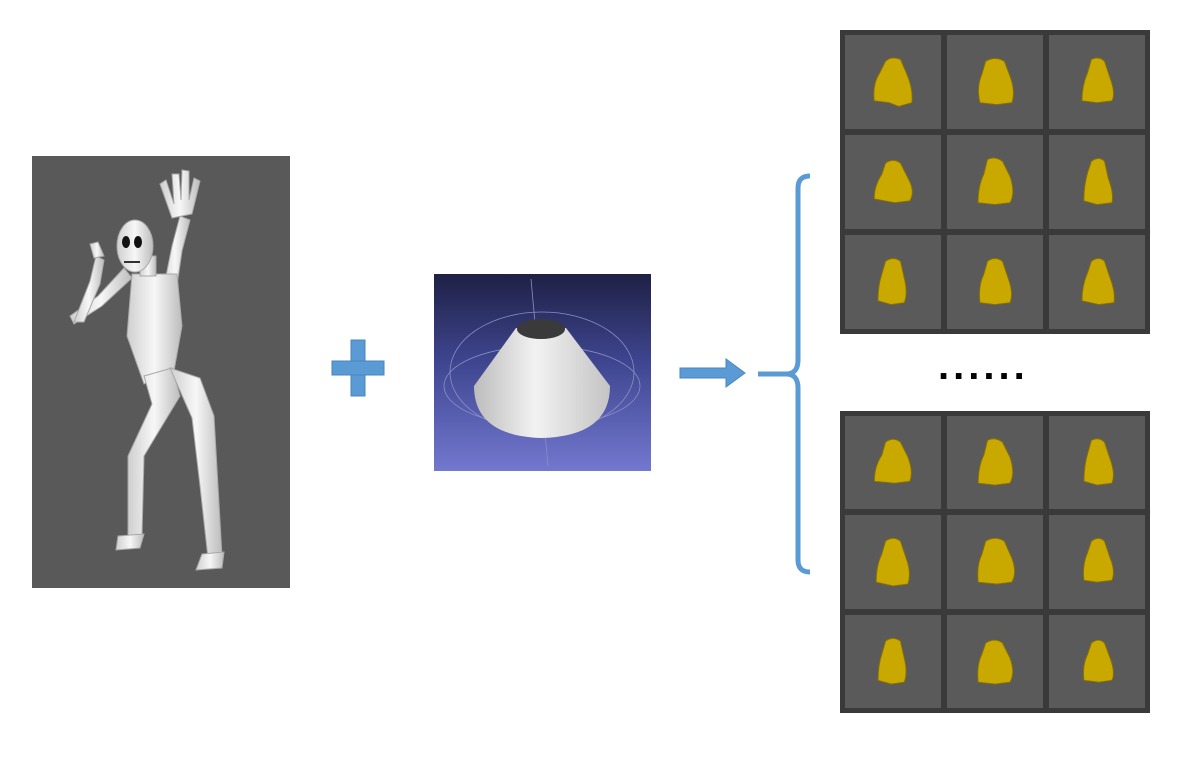  I want to click on arrow-right-icon, so click(712, 373).